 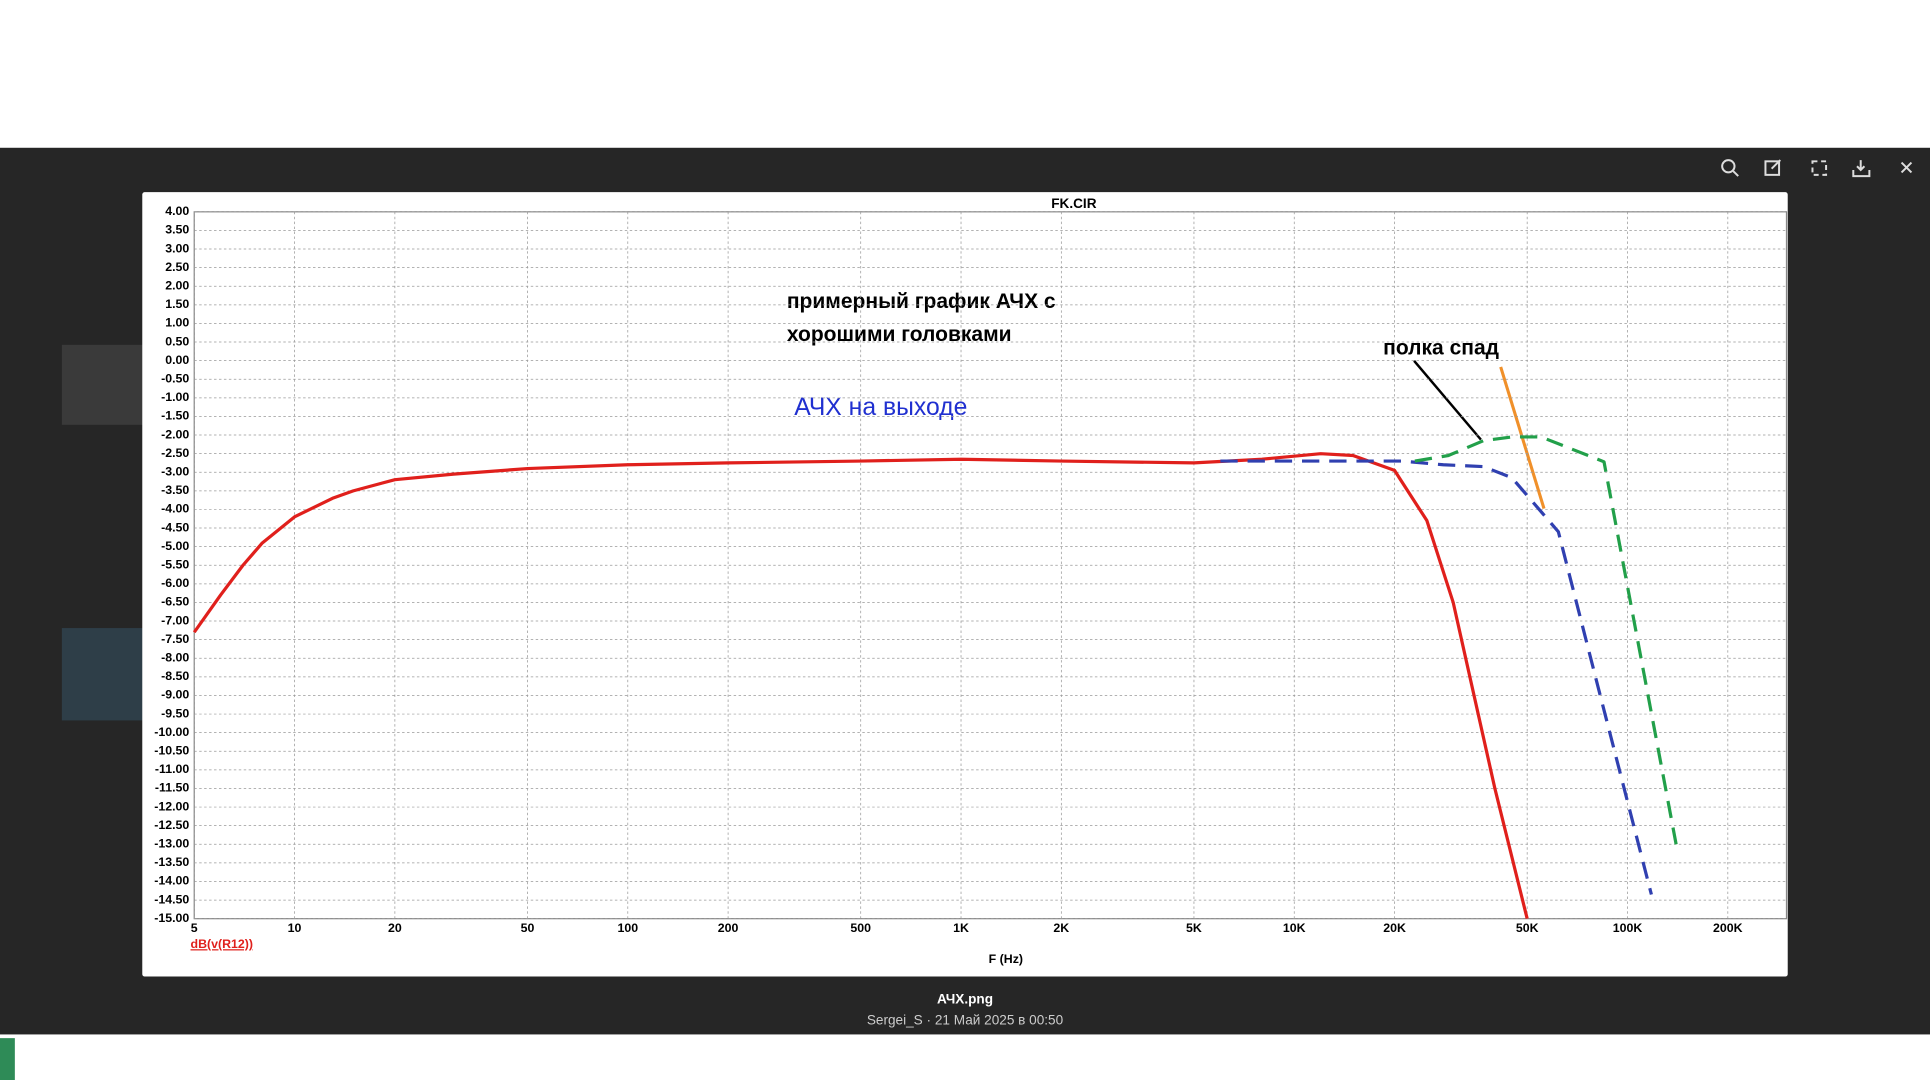 What do you see at coordinates (175, 713) in the screenshot?
I see `y-tick-label: -9.50` at bounding box center [175, 713].